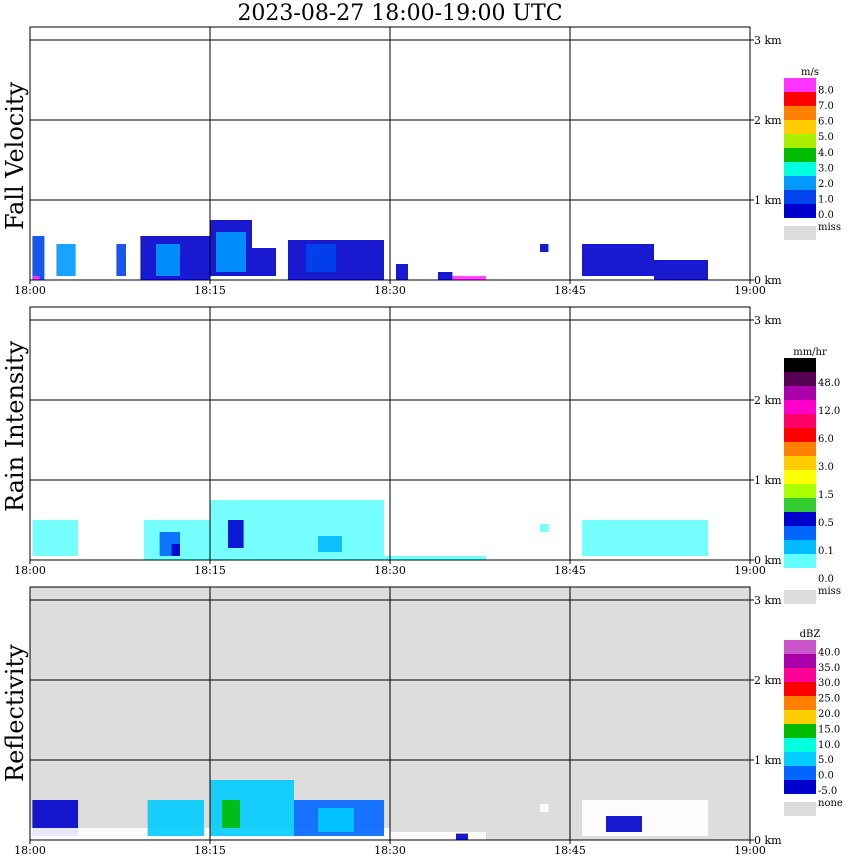  What do you see at coordinates (829, 714) in the screenshot?
I see `colorbar-label: 20.0` at bounding box center [829, 714].